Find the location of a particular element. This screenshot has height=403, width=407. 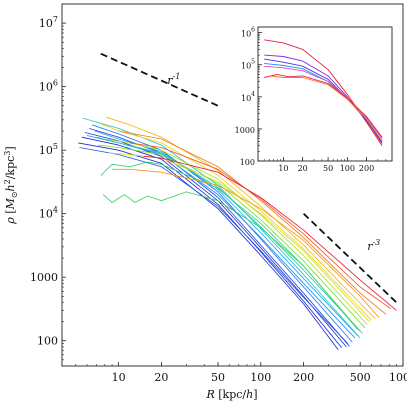

main-x-tick-label: 20 is located at coordinates (161, 377).